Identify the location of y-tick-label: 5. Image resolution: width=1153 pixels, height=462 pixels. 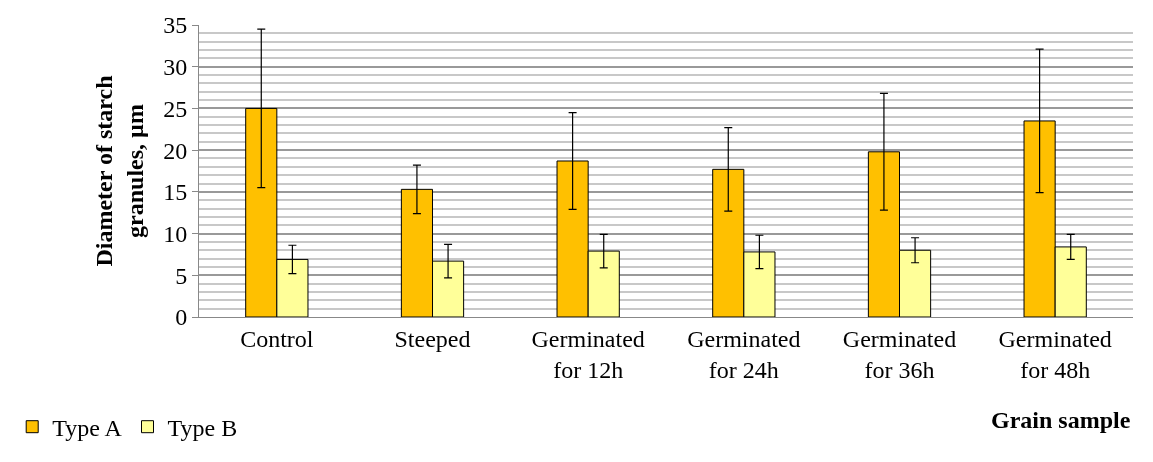
(181, 275).